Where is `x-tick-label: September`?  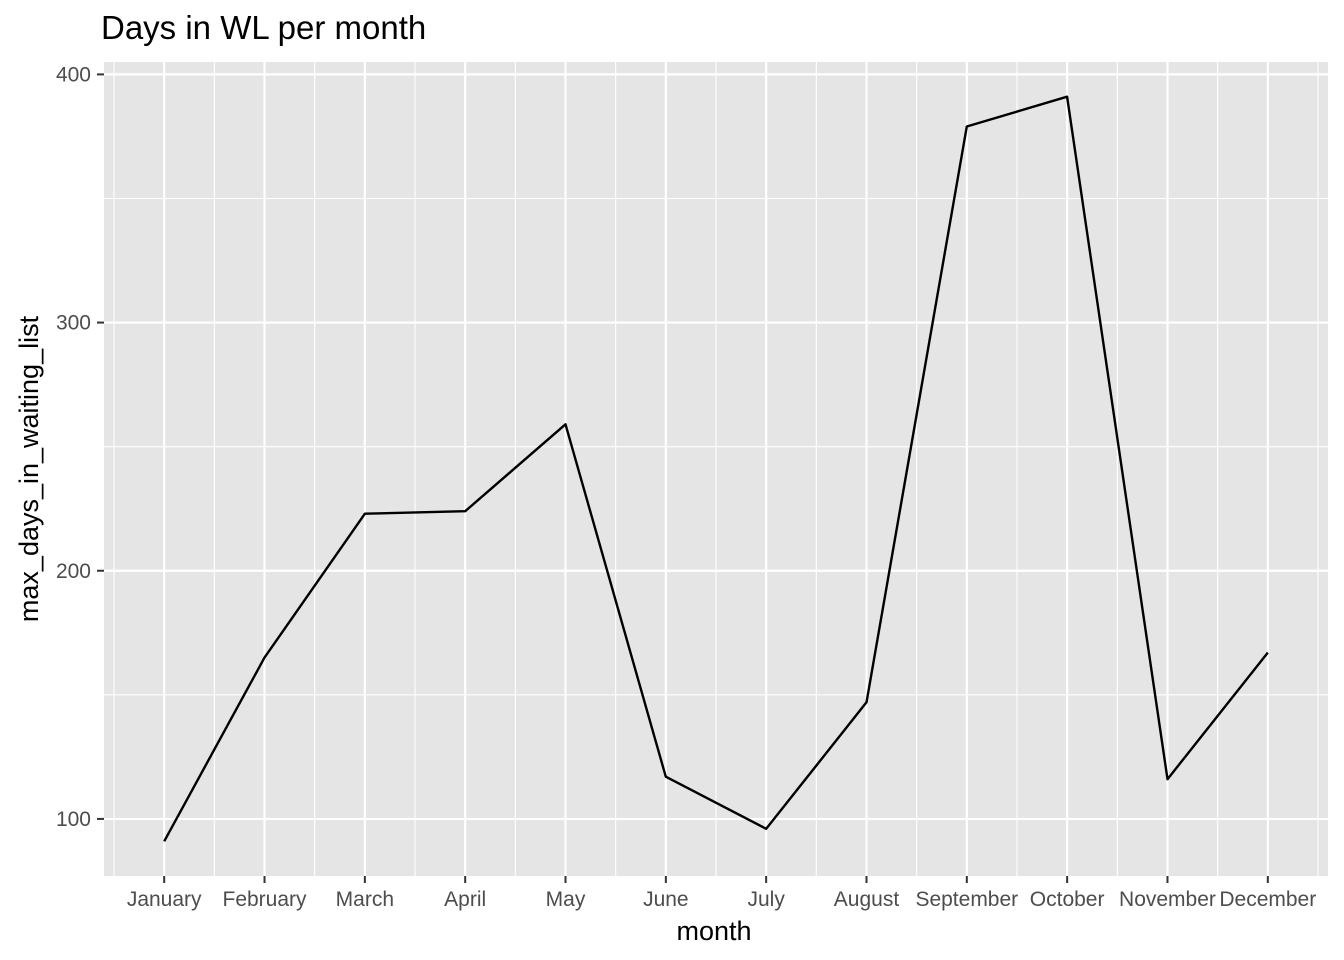
x-tick-label: September is located at coordinates (966, 899).